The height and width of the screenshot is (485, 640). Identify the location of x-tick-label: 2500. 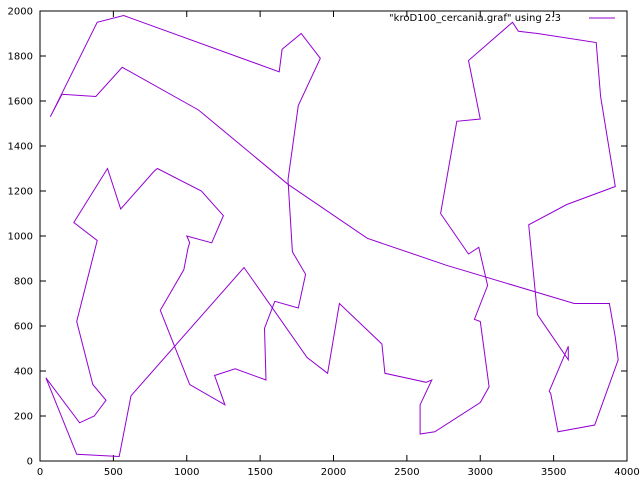
(406, 472).